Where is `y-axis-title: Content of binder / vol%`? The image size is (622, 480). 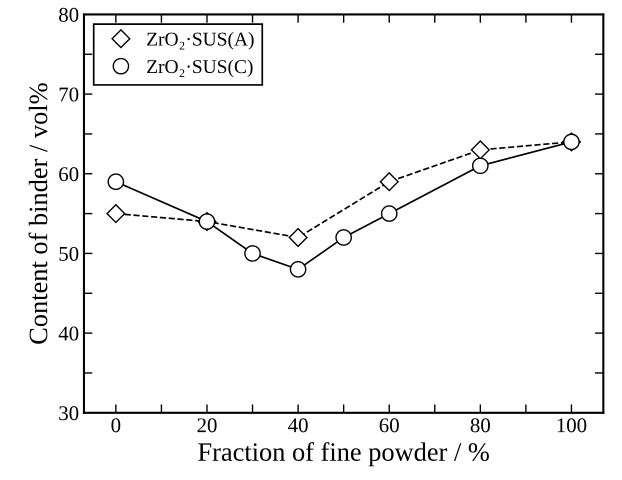 y-axis-title: Content of binder / vol% is located at coordinates (38, 213).